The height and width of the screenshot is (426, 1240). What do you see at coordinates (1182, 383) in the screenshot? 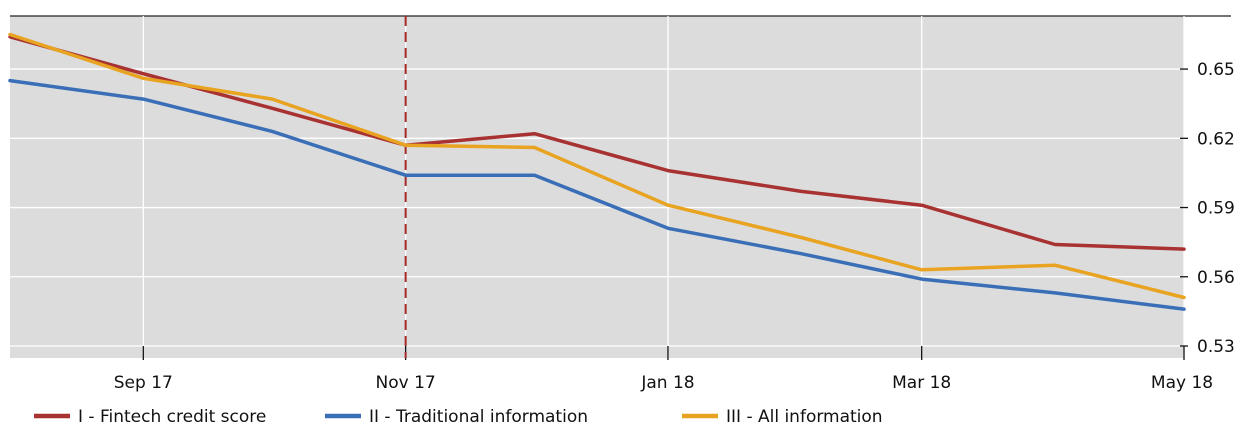
I see `x-tick-label-4: May 18` at bounding box center [1182, 383].